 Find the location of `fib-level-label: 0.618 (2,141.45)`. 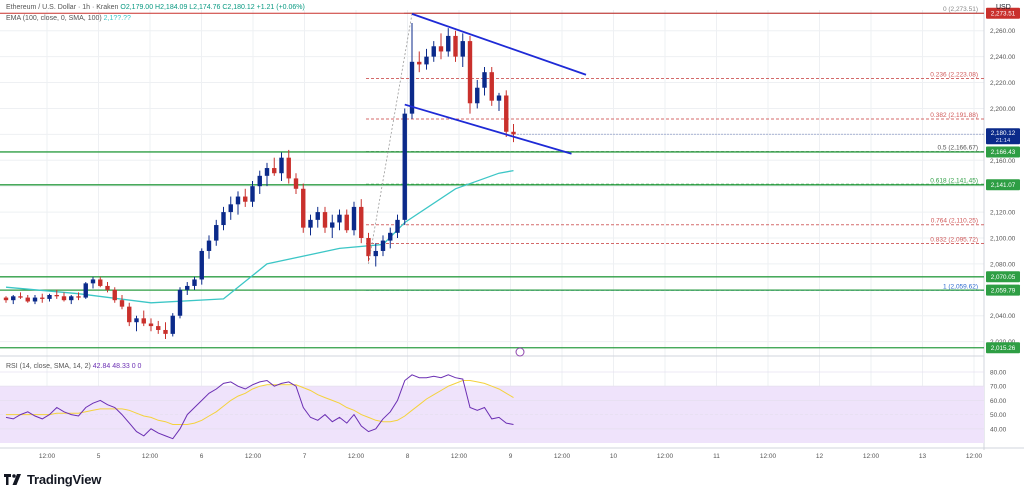

fib-level-label: 0.618 (2,141.45) is located at coordinates (954, 180).